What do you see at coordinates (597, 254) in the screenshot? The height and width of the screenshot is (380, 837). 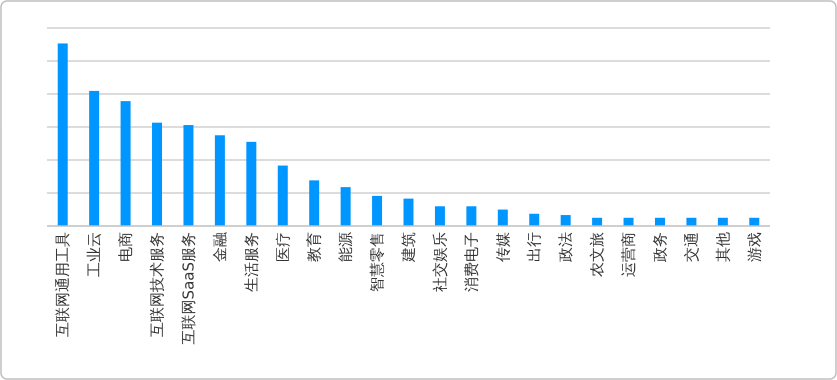 I see `x-tick-label: 农文旅` at bounding box center [597, 254].